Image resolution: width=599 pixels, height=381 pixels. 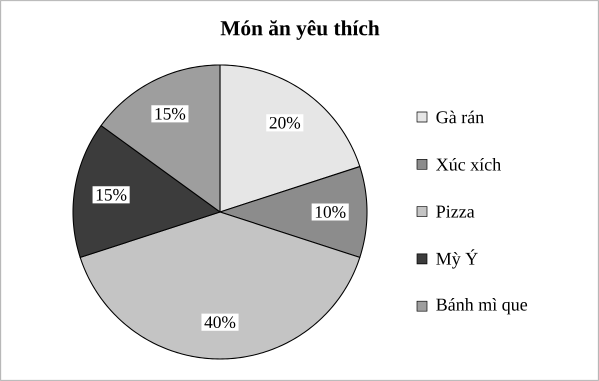 I want to click on data-label: 20%, so click(x=285, y=122).